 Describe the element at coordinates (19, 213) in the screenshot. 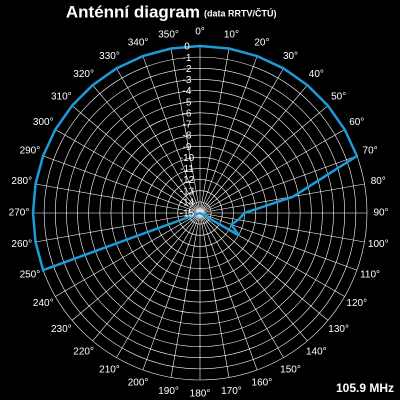

I see `theta-tick-label: 270°` at that location.